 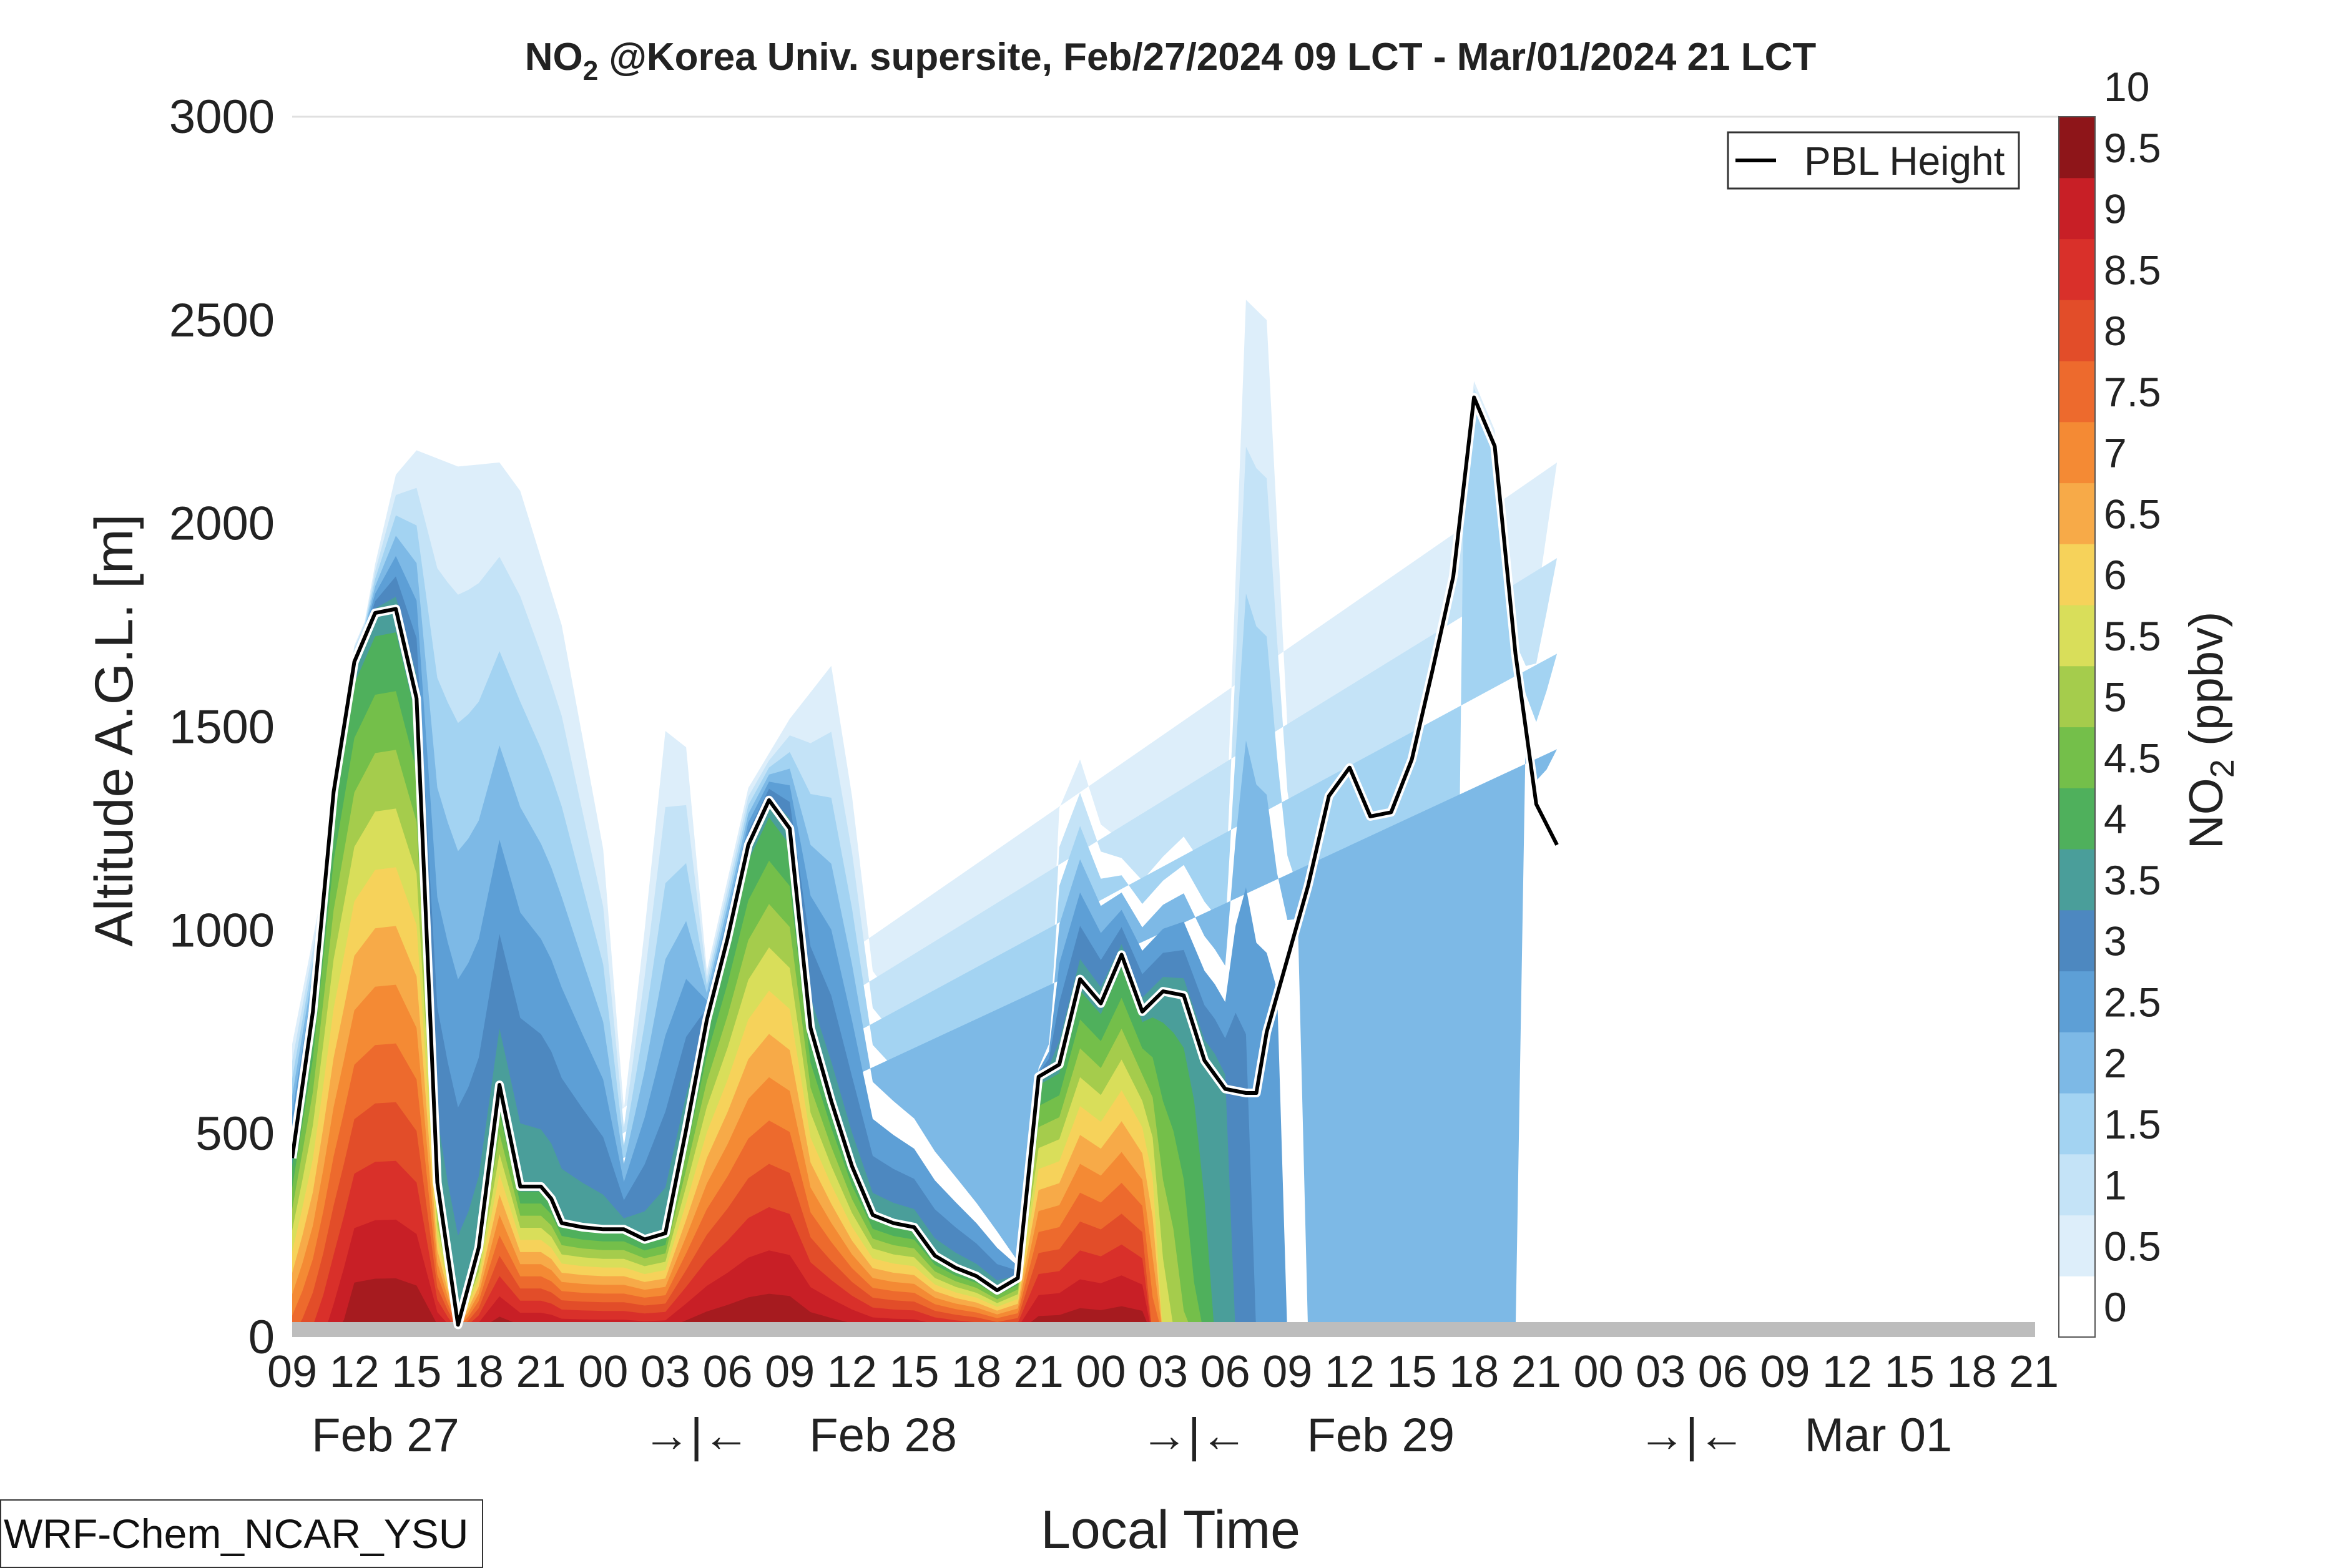 I want to click on colorbar-tick-label: 8.5, so click(x=2132, y=270).